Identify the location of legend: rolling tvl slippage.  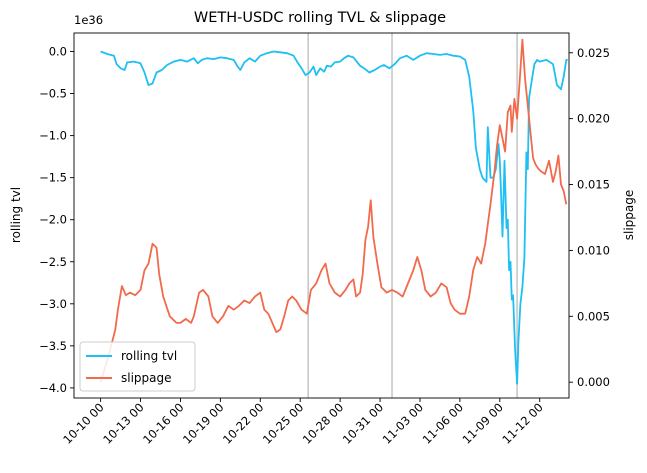
(137, 366).